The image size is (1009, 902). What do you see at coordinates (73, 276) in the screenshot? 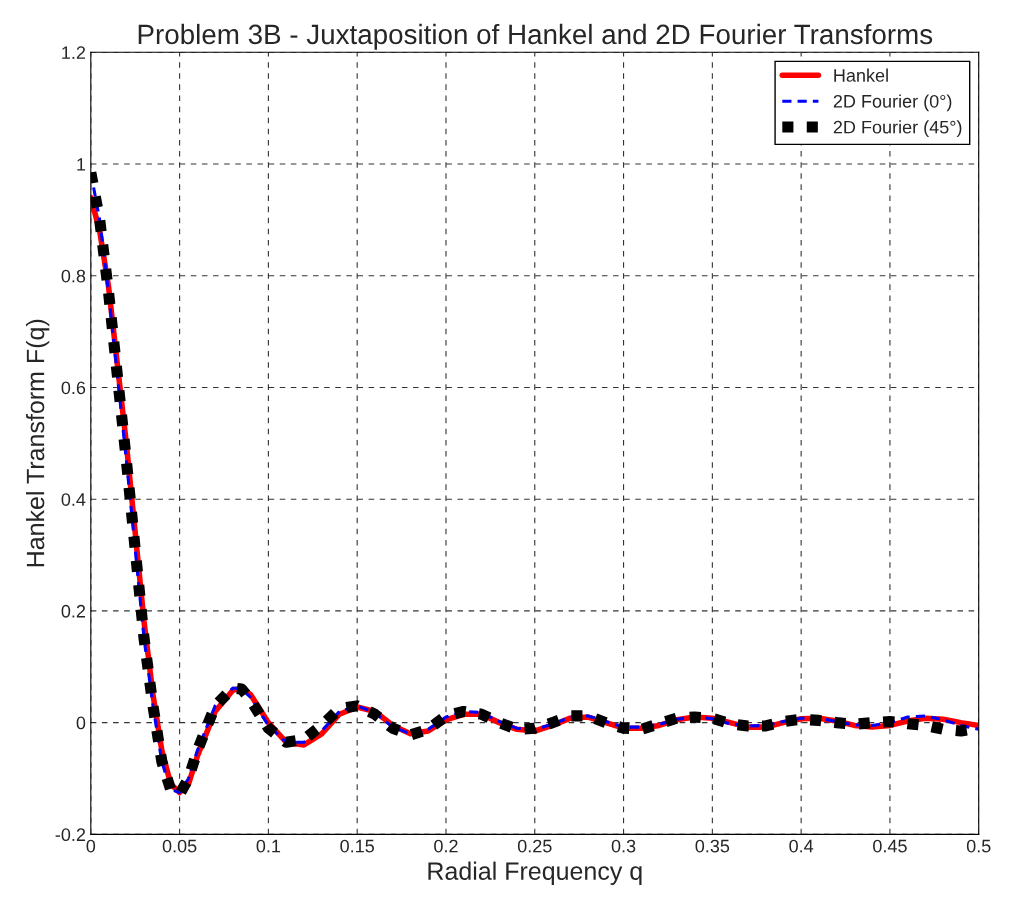
I see `y-tick-label: 0.8` at bounding box center [73, 276].